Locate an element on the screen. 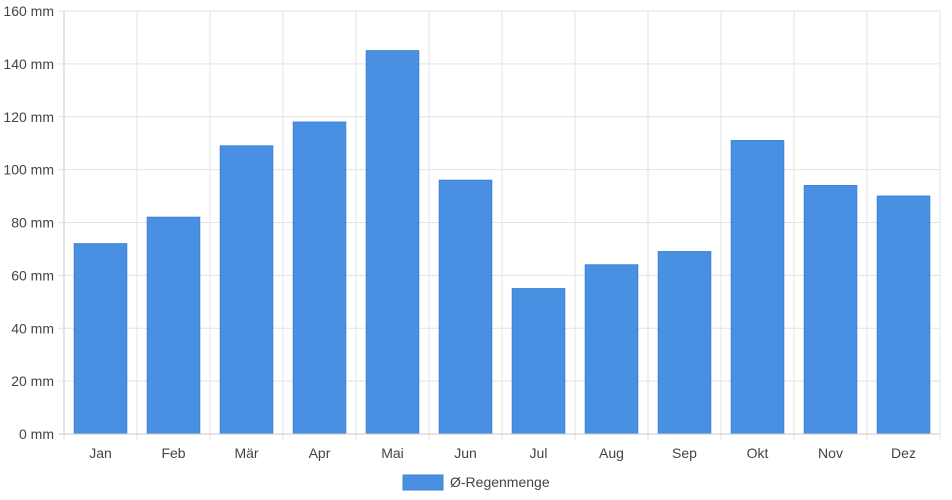 This screenshot has width=952, height=500. x-tick-label: Apr is located at coordinates (320, 453).